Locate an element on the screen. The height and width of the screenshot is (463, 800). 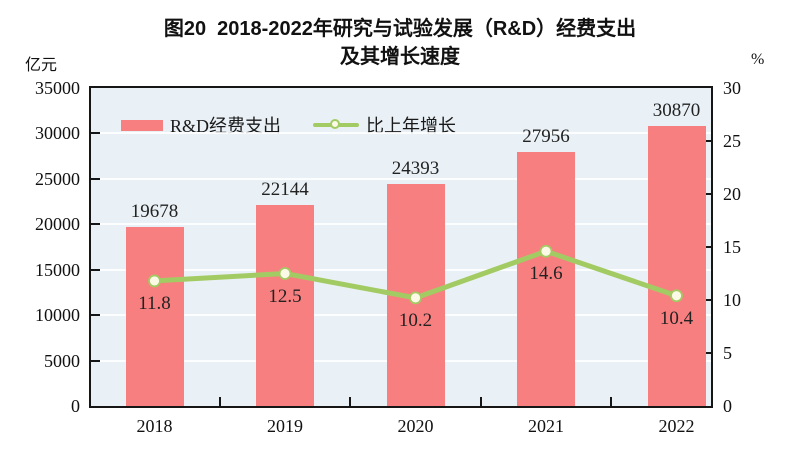
x-axis-label-2018: 2018 is located at coordinates (154, 426).